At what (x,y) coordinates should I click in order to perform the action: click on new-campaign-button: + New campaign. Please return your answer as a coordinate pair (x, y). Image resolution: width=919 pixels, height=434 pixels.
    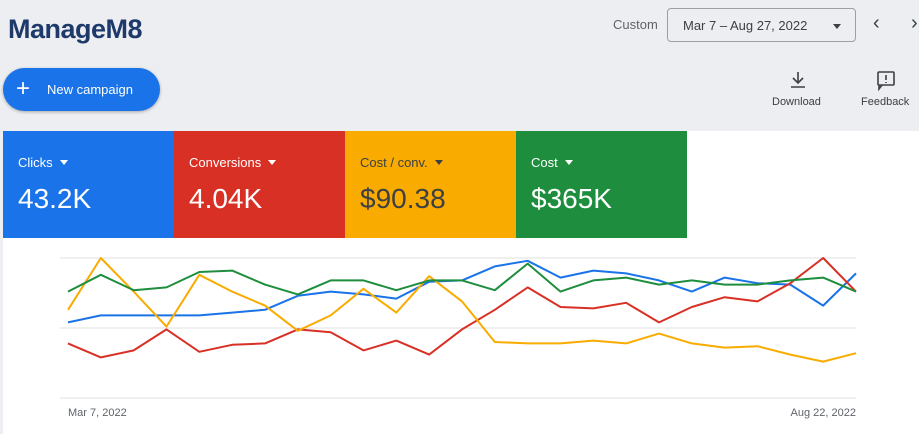
    Looking at the image, I should click on (81, 89).